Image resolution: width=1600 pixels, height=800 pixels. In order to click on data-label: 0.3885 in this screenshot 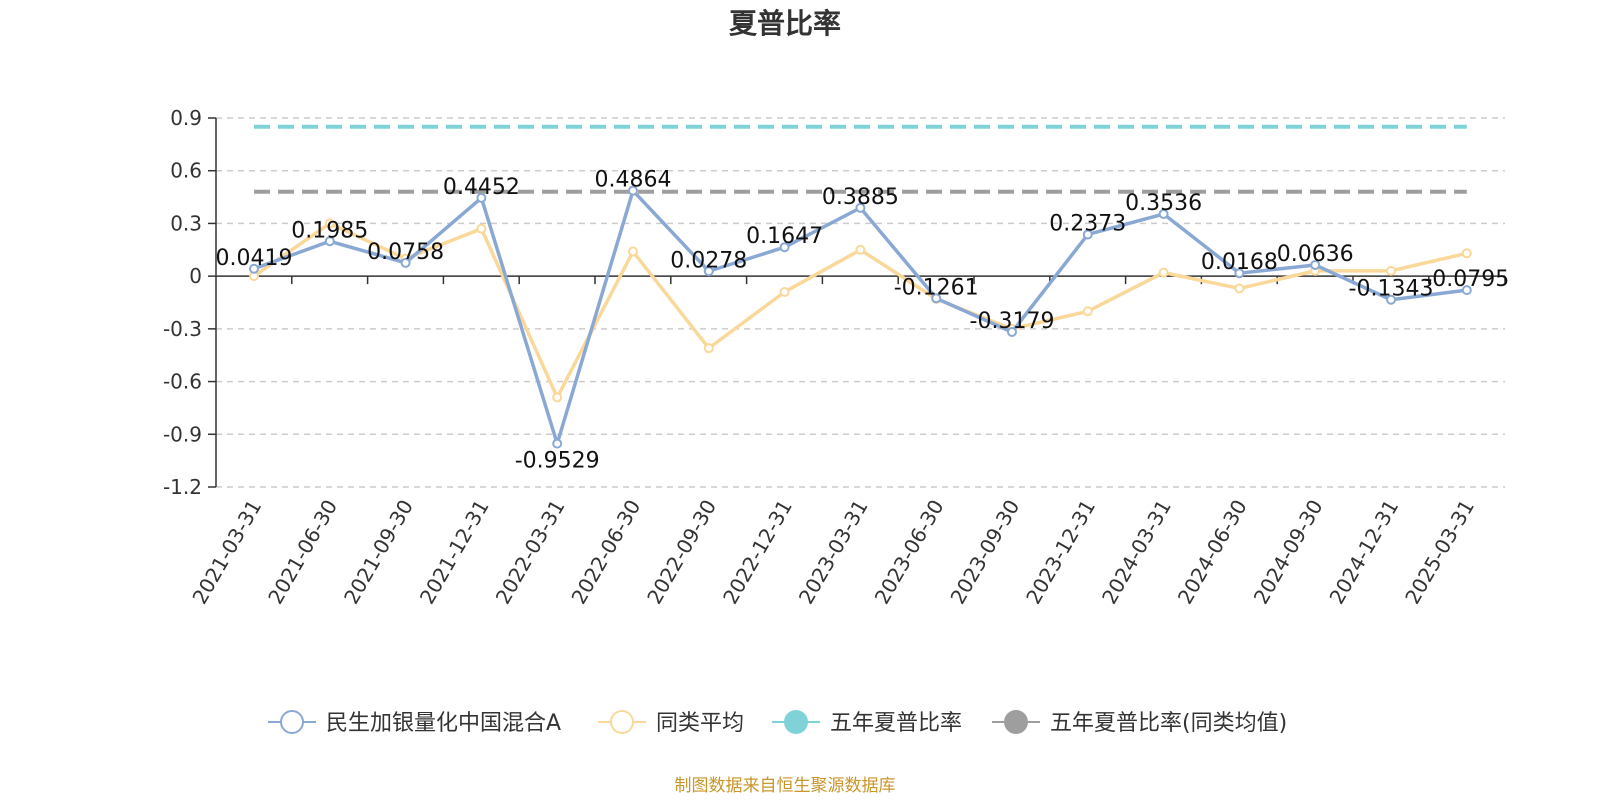, I will do `click(860, 197)`.